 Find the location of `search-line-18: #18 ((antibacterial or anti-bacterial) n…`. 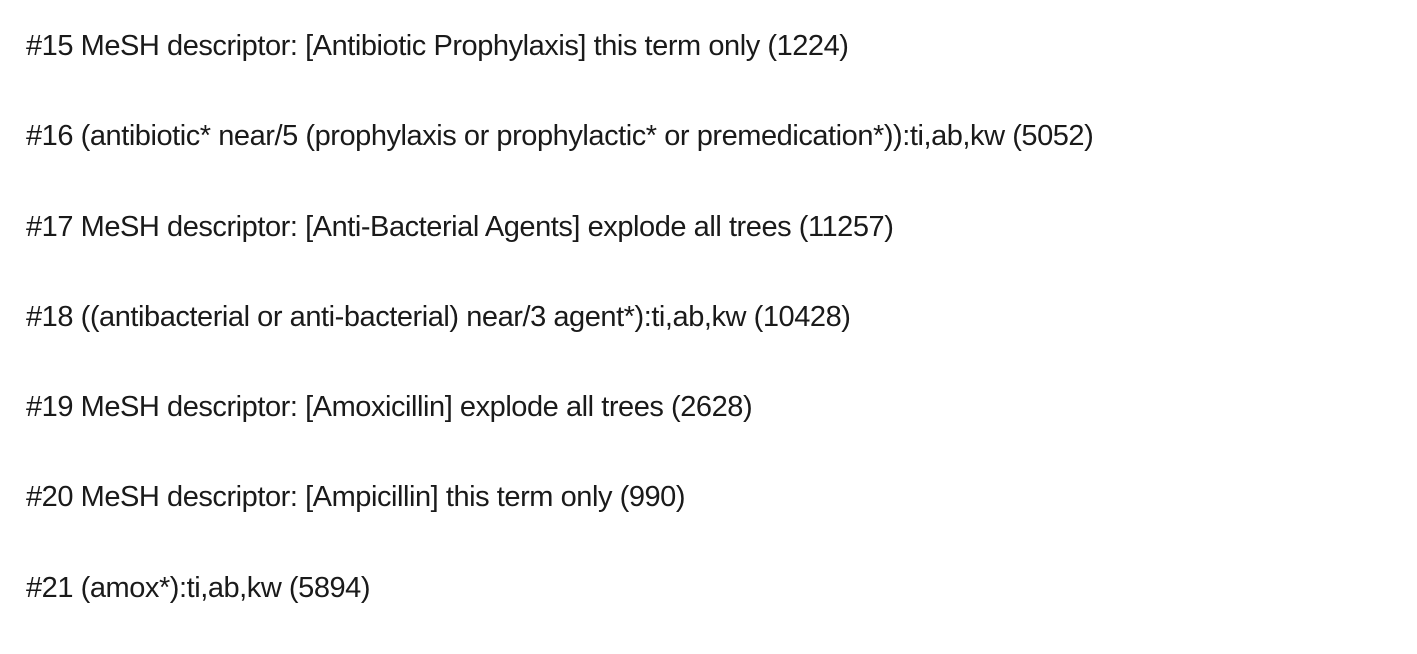

search-line-18: #18 ((antibacterial or anti-bacterial) n… is located at coordinates (438, 316).